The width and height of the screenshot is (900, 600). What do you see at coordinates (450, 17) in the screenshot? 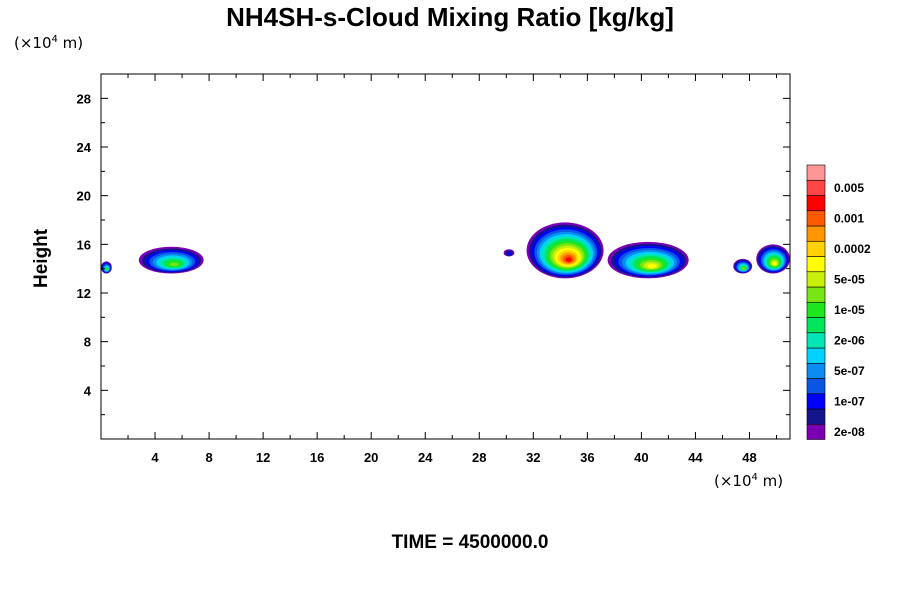
I see `chart-title: NH4SH-s-Cloud Mixing Ratio [kg/kg]` at bounding box center [450, 17].